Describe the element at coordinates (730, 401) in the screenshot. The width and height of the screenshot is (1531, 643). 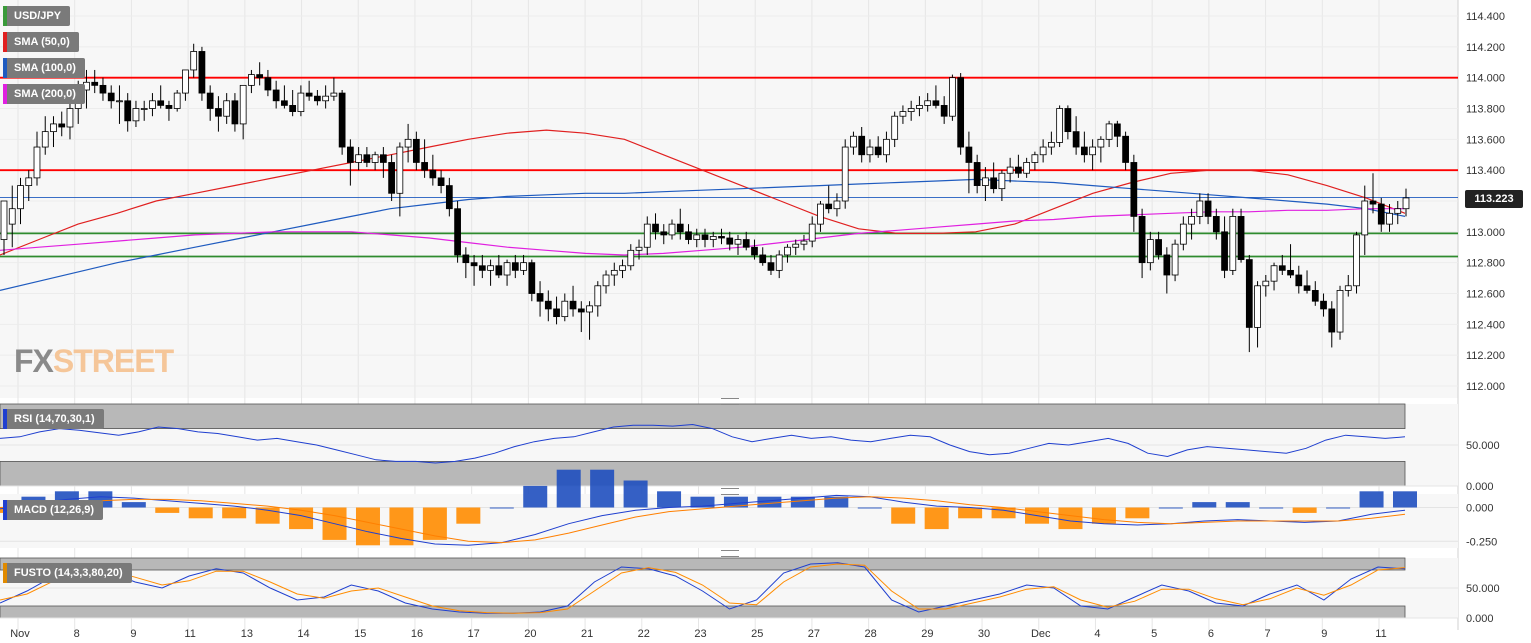
I see `panel-resize-handle-rsi` at that location.